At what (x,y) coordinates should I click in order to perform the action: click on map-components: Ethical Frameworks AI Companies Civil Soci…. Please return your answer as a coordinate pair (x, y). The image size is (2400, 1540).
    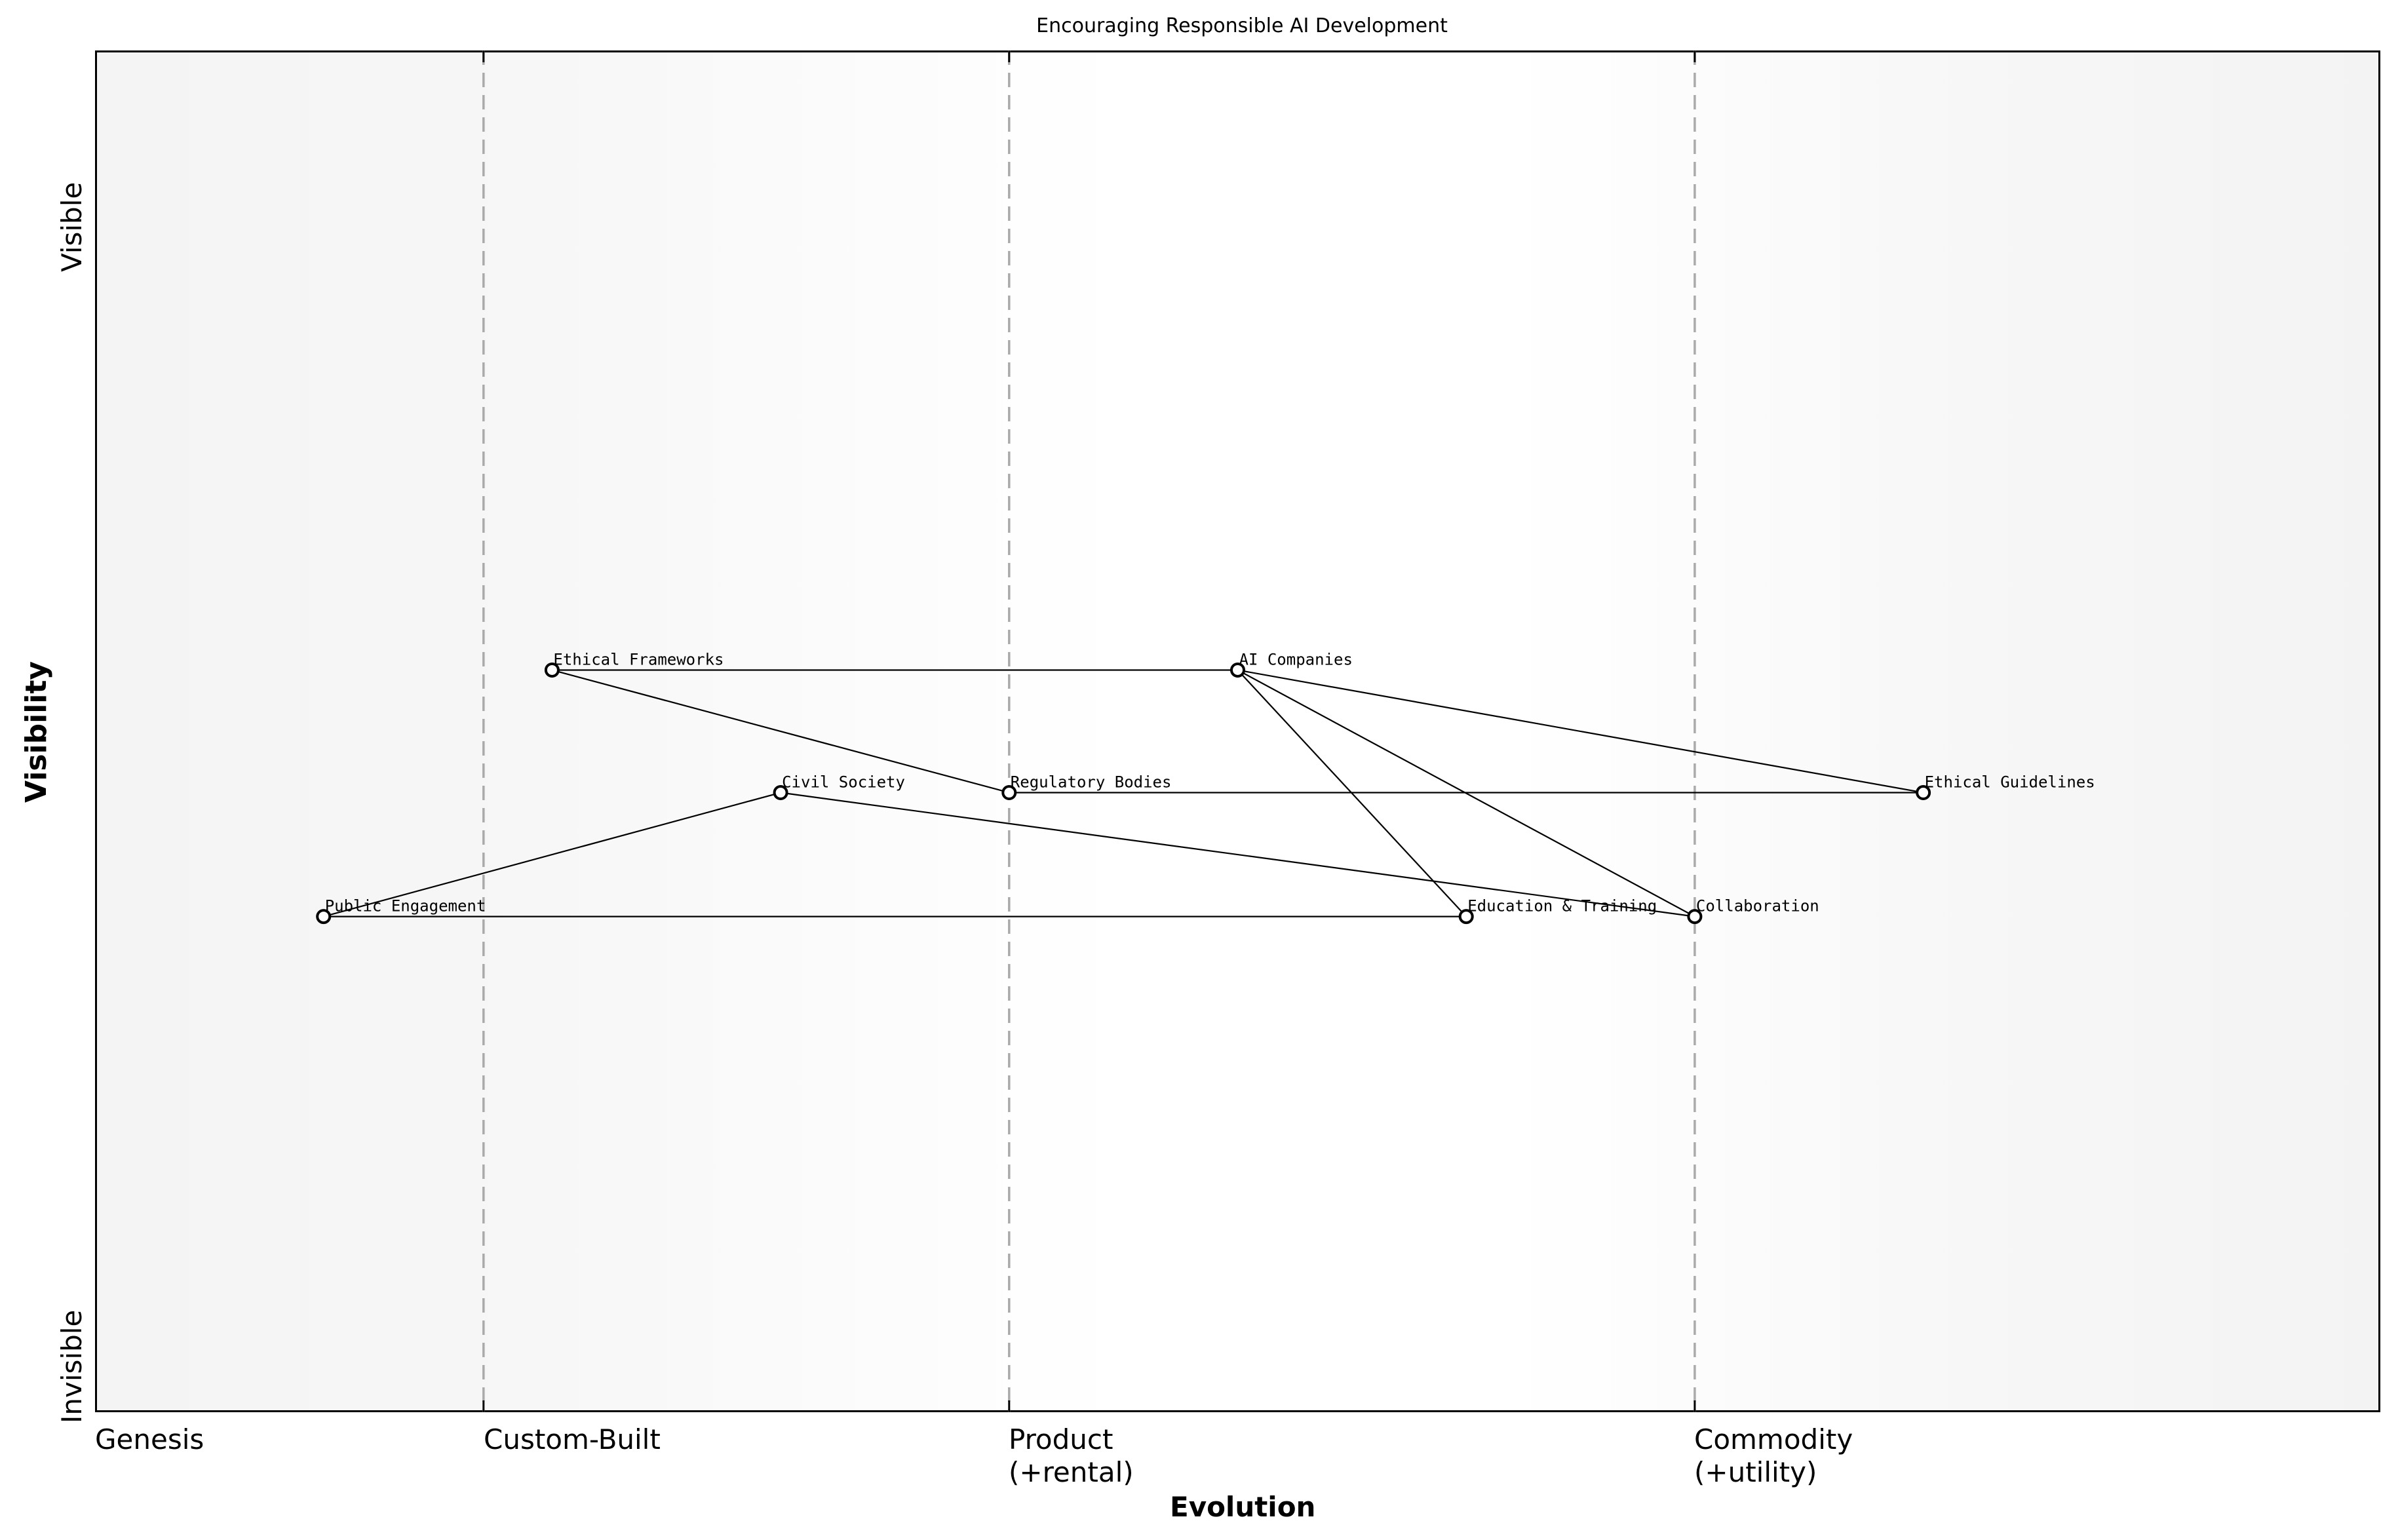
    Looking at the image, I should click on (1205, 787).